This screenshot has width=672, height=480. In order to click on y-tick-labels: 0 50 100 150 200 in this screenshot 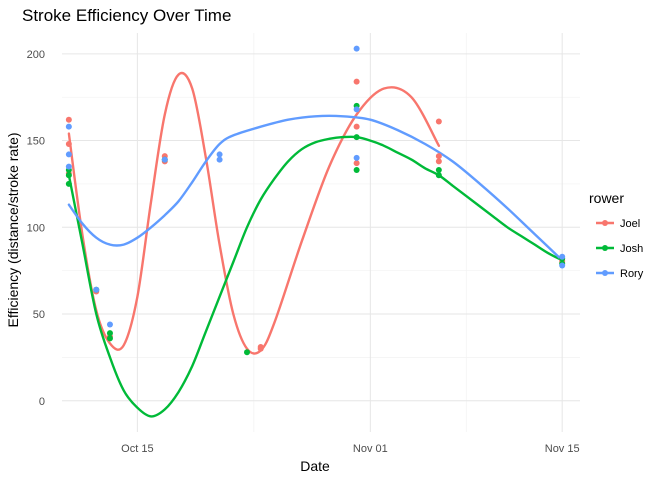, I will do `click(36, 228)`.